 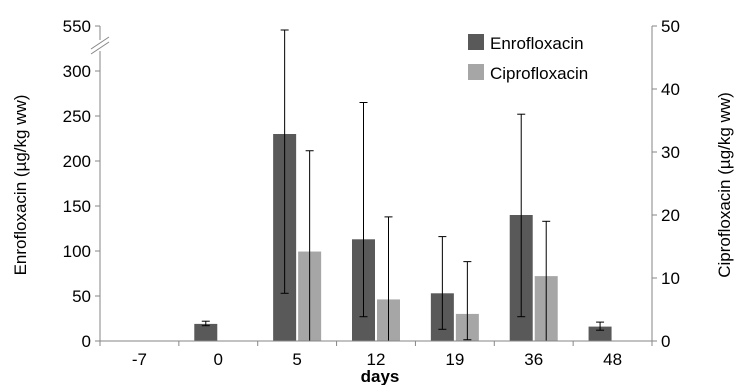 I want to click on right-tick-label-40: 40, so click(x=670, y=89).